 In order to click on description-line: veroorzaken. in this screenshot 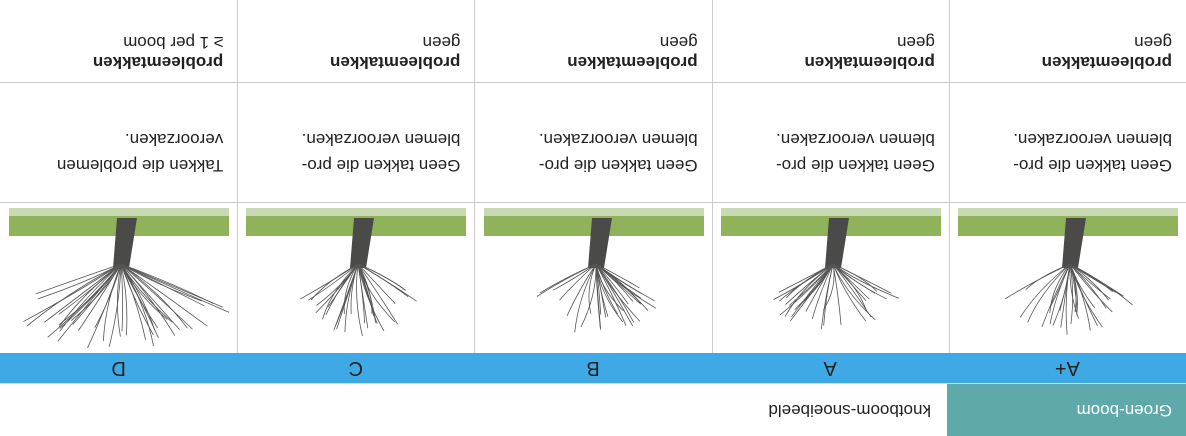, I will do `click(174, 139)`.